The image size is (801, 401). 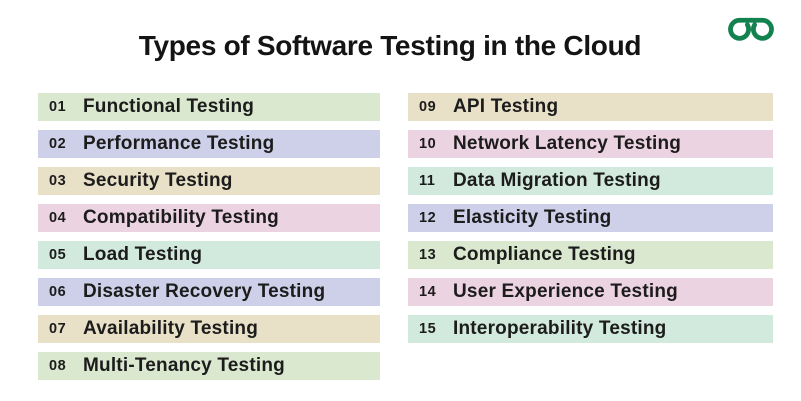 What do you see at coordinates (544, 254) in the screenshot?
I see `item-label: Compliance Testing` at bounding box center [544, 254].